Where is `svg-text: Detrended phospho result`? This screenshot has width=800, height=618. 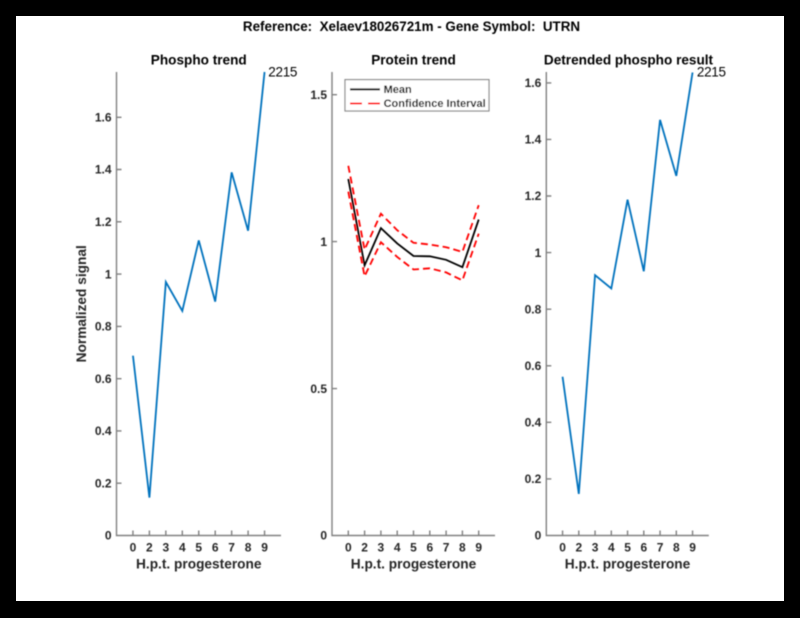 svg-text: Detrended phospho result is located at coordinates (629, 60).